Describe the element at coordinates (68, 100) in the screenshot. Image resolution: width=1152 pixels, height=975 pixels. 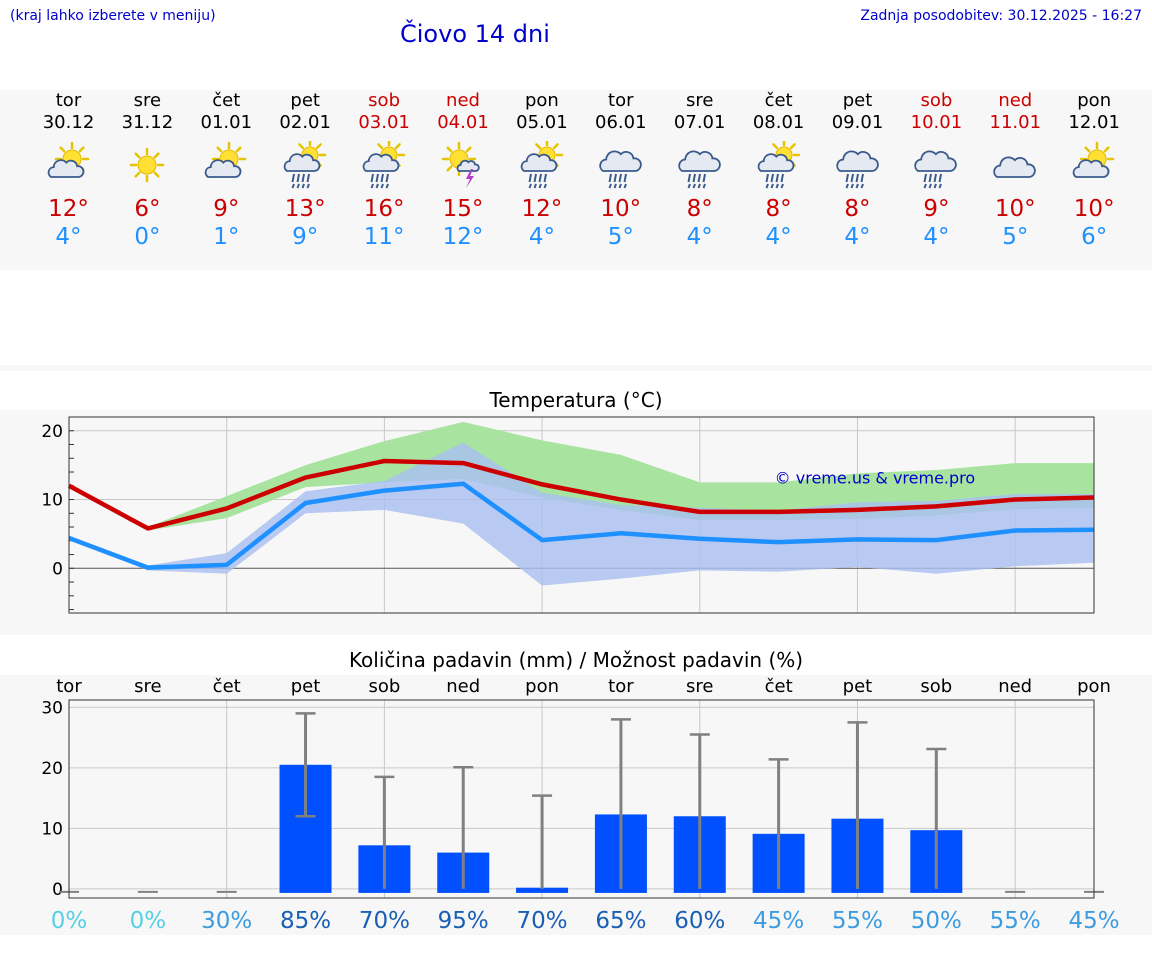
I see `day-name: tor` at that location.